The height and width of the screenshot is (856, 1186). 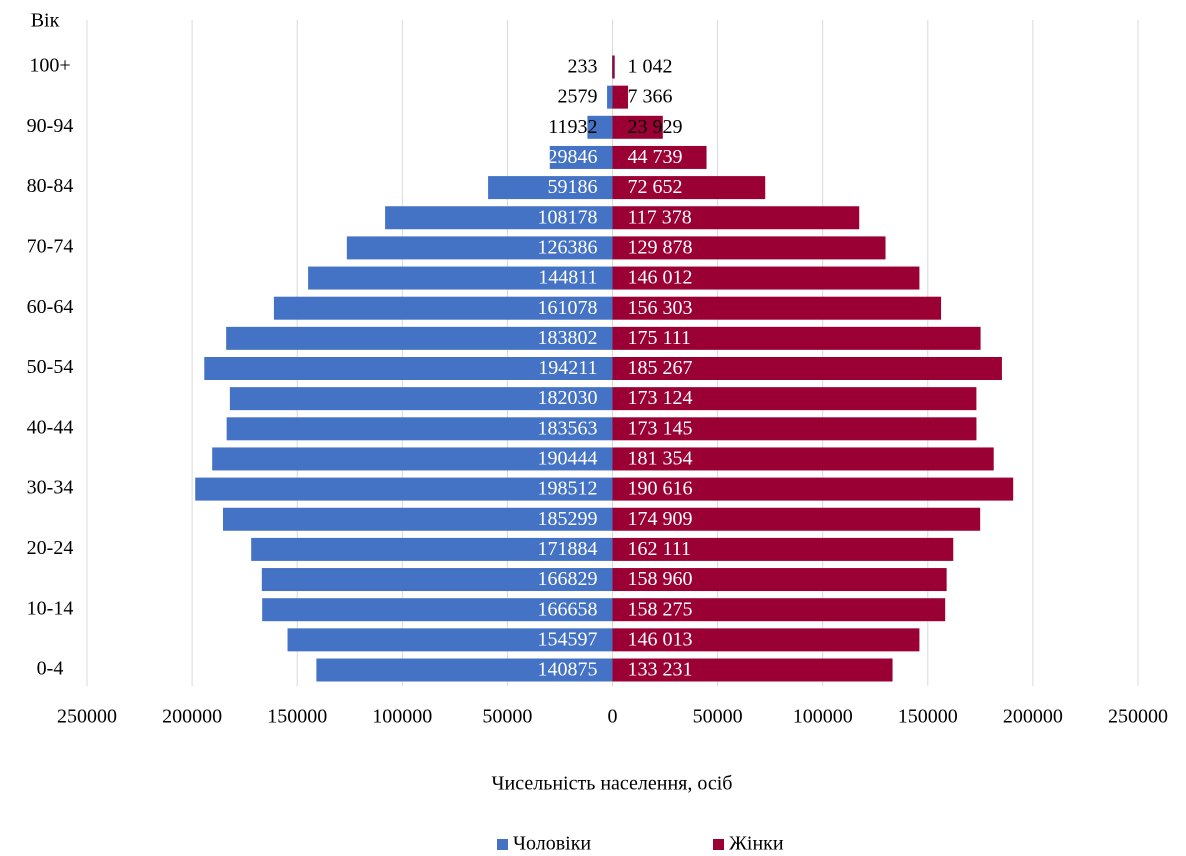 I want to click on data-label: 183563, so click(x=568, y=428).